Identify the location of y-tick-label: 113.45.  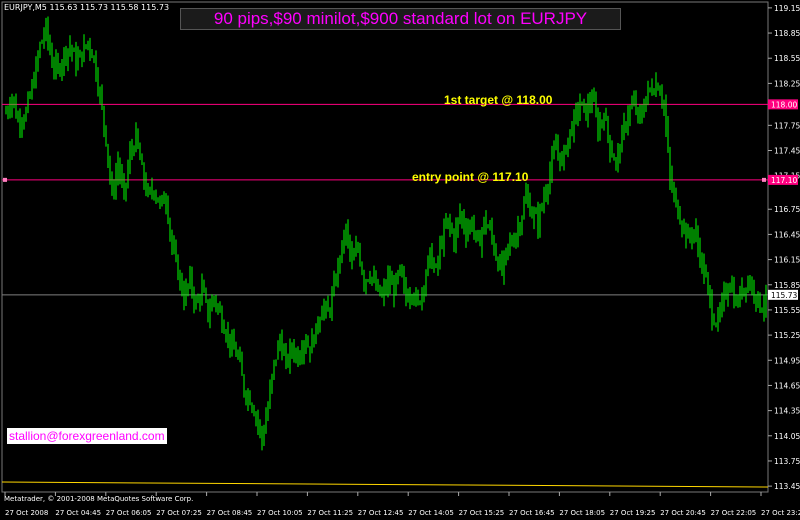
(787, 486).